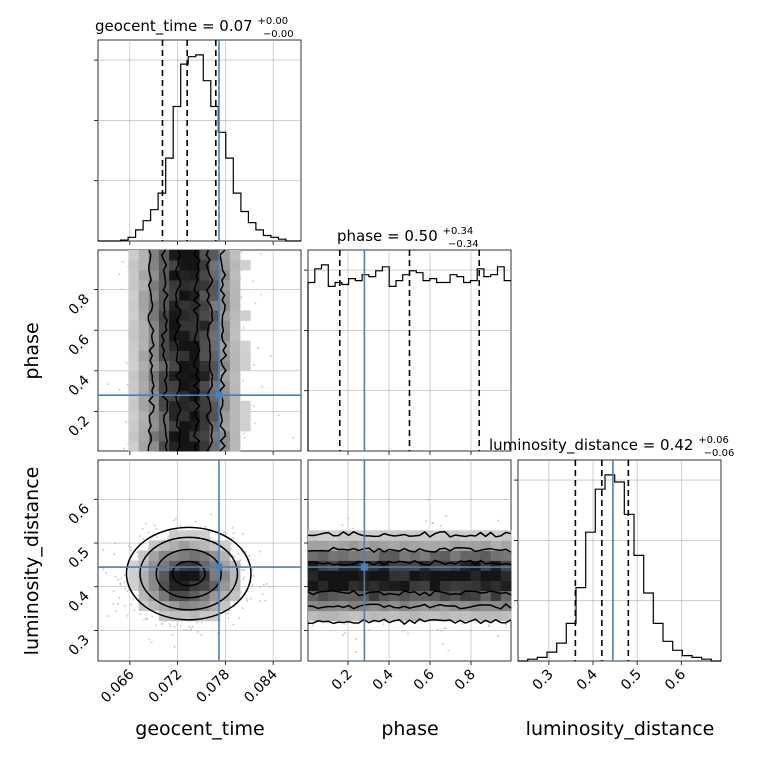 Image resolution: width=760 pixels, height=760 pixels. I want to click on ylabel-phase: phase, so click(32, 350).